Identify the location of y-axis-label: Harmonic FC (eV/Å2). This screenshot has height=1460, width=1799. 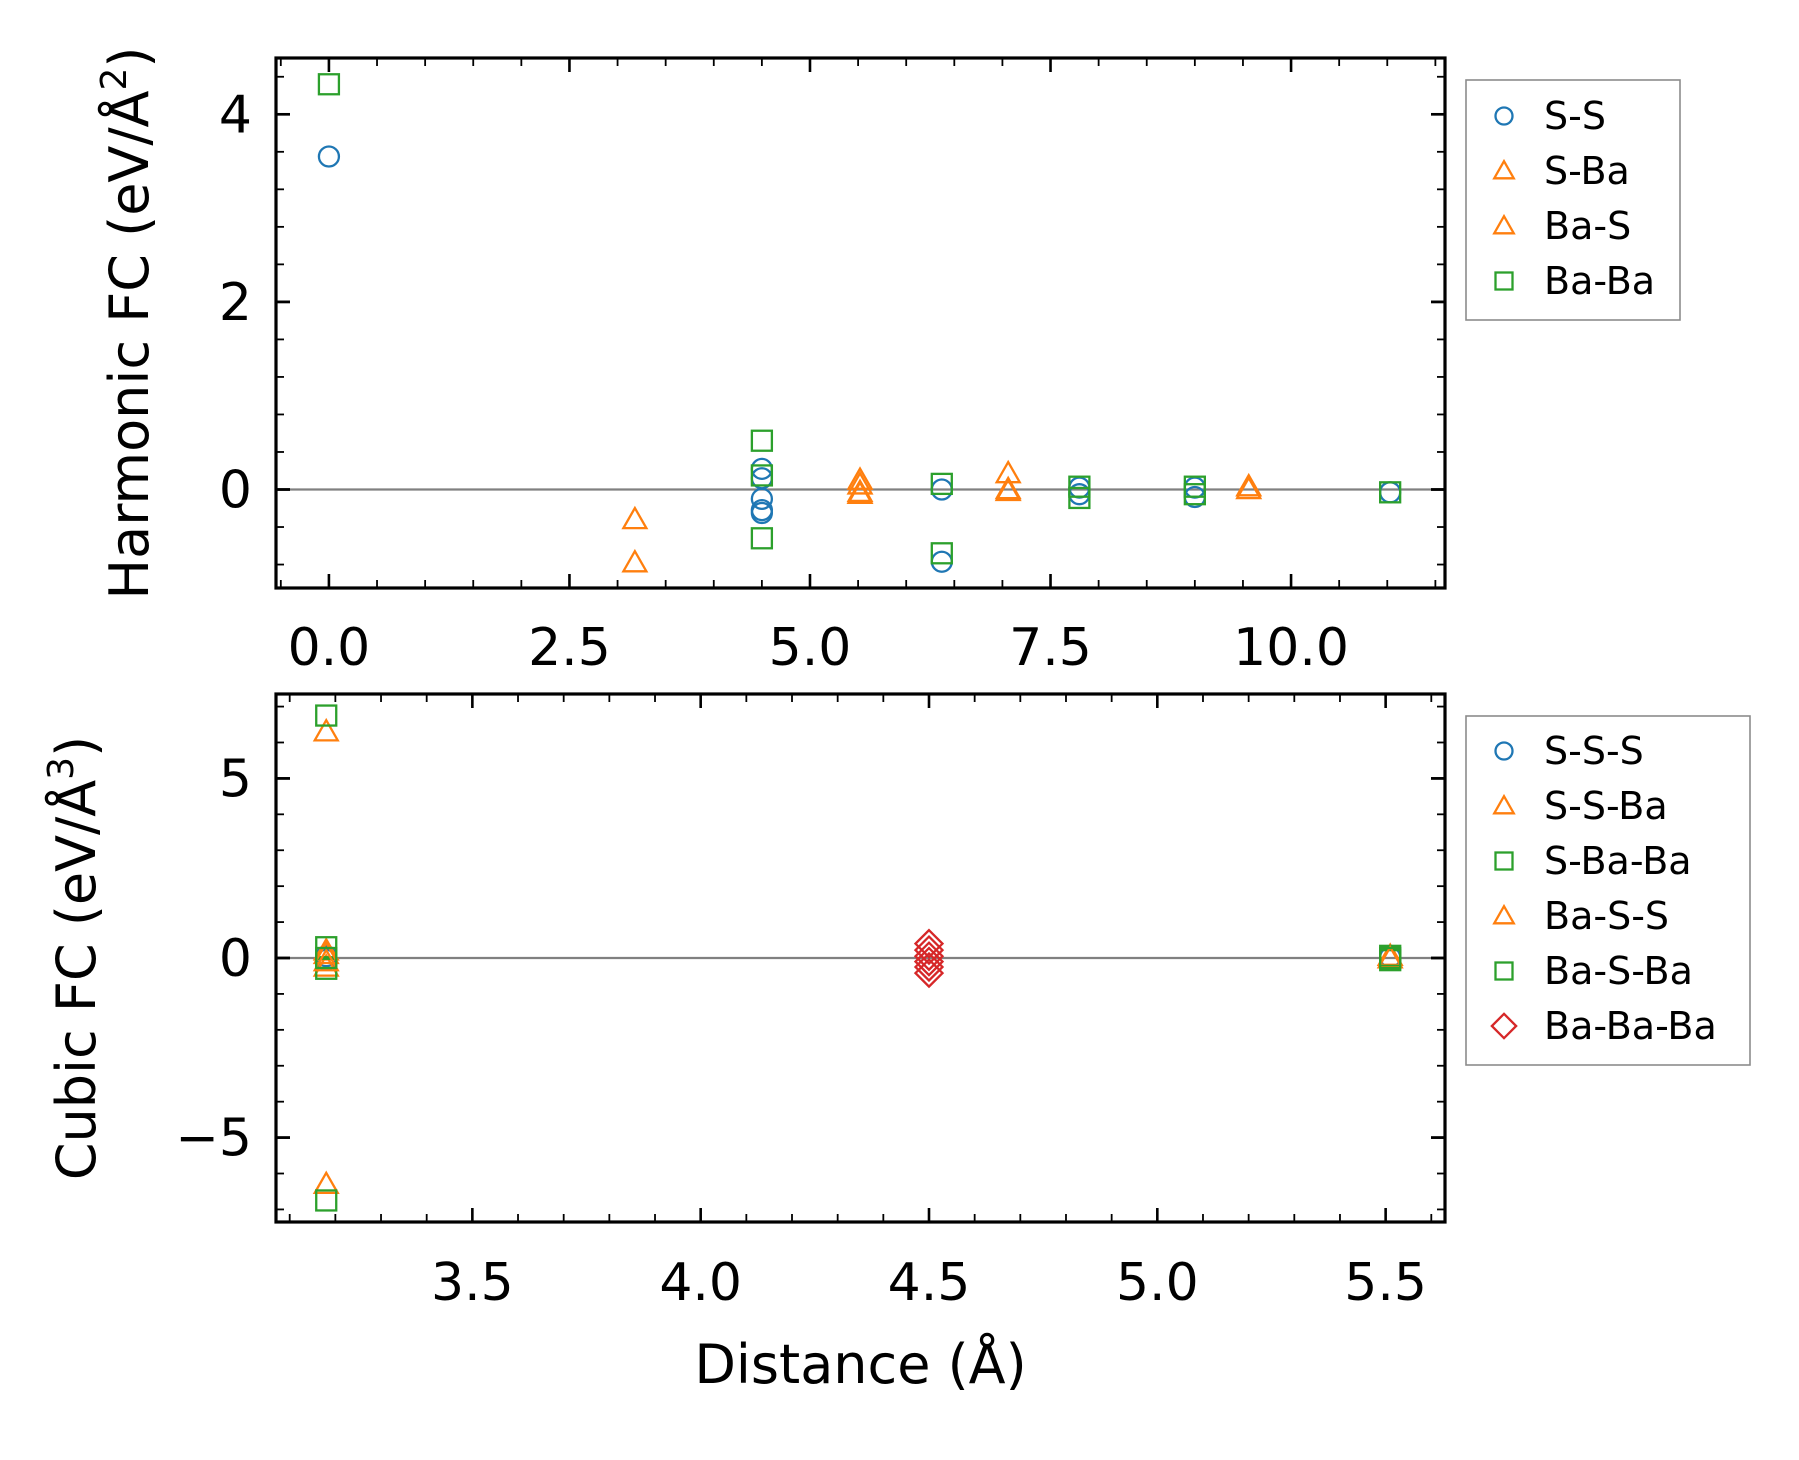
(127, 323).